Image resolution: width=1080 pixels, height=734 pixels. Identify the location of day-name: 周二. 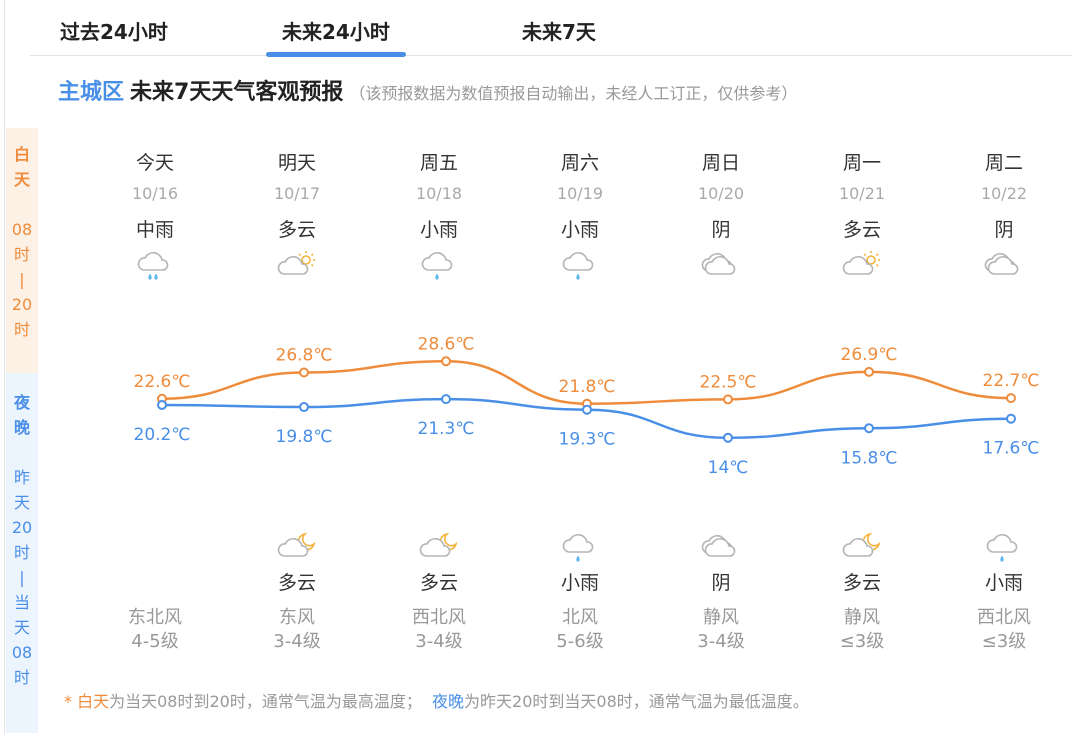
(1003, 163).